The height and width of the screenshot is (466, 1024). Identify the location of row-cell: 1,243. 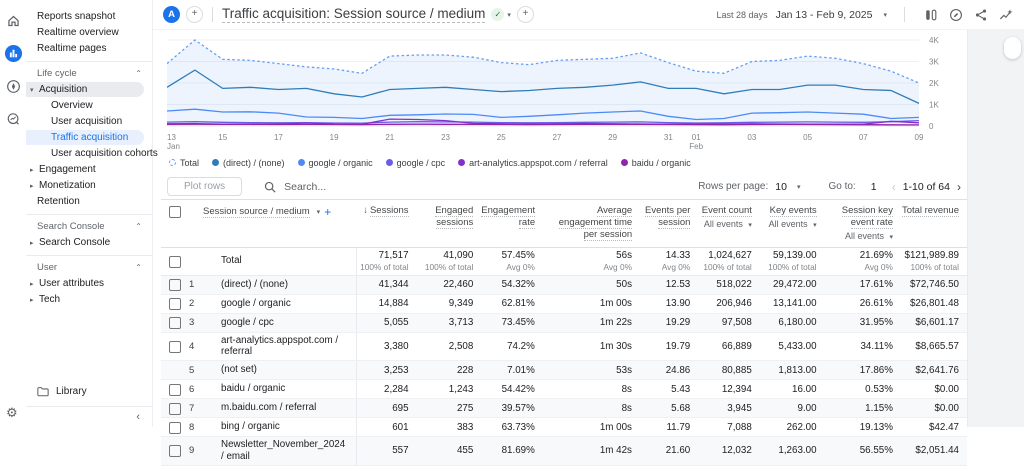
(461, 389).